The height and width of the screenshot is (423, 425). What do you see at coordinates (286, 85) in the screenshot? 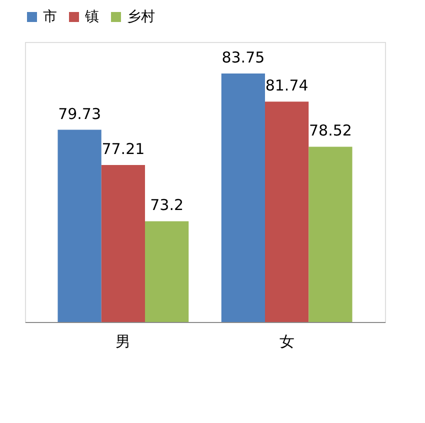
I see `data-label: 81.74` at bounding box center [286, 85].